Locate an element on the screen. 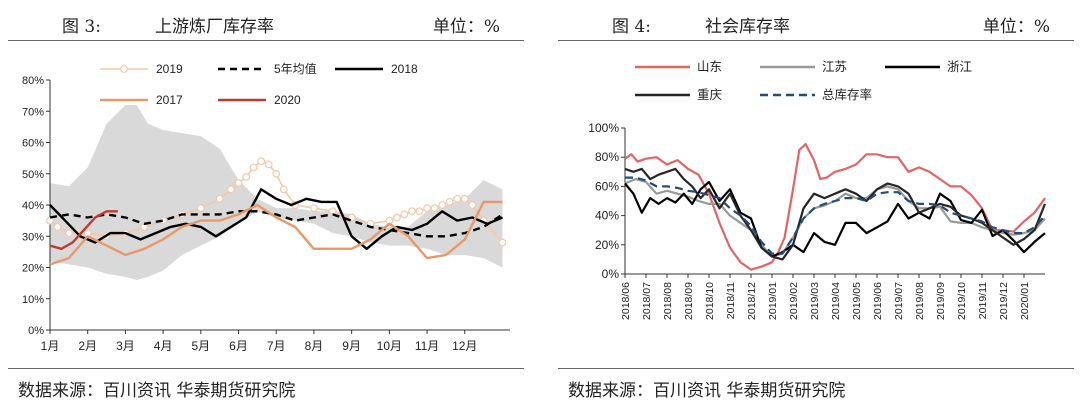 This screenshot has height=410, width=1080. x-tick-label: 2019/05 is located at coordinates (857, 301).